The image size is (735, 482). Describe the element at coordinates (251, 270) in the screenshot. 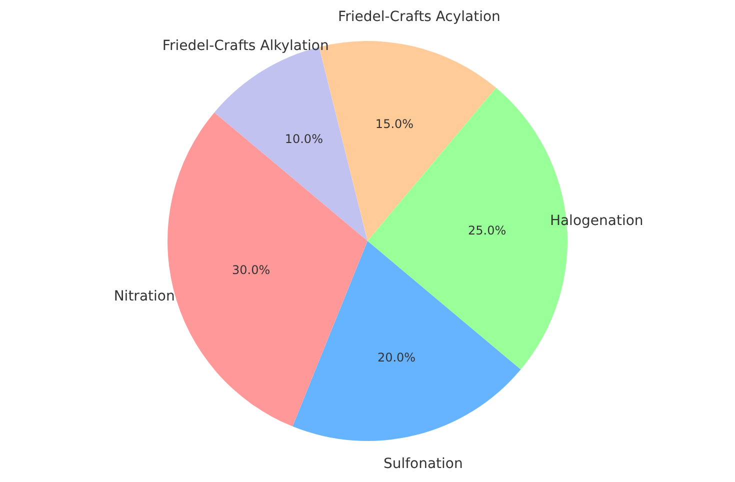

I see `data-label: 30.0%` at that location.